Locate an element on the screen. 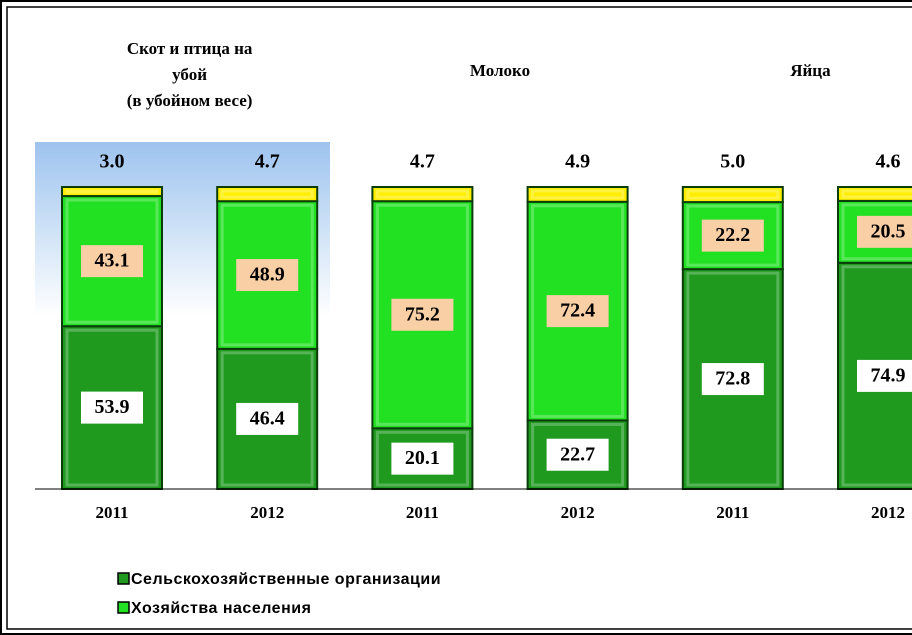  value-label: 72.8 is located at coordinates (732, 379).